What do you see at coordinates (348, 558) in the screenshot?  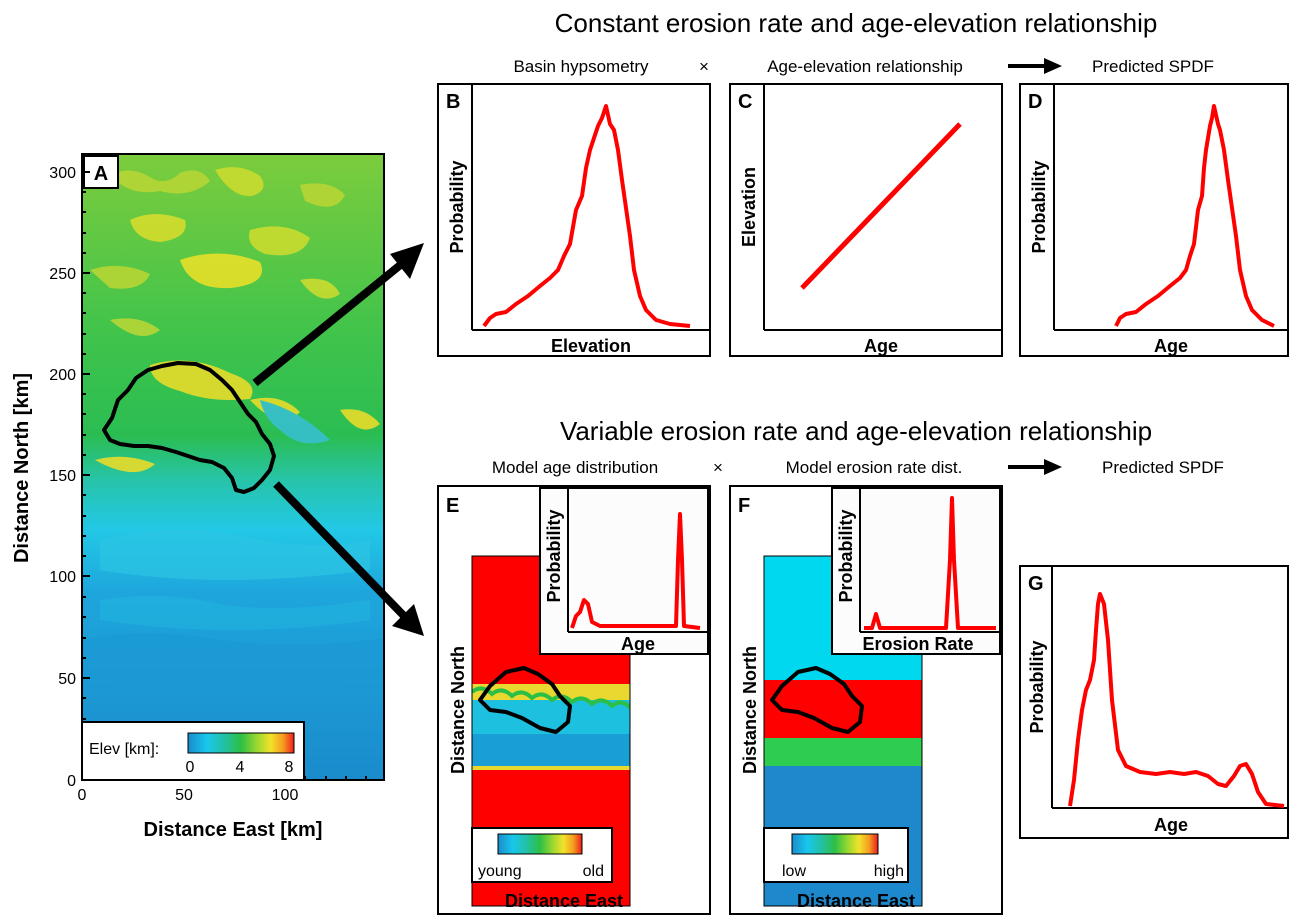 I see `arrow-to-bottom-icon` at bounding box center [348, 558].